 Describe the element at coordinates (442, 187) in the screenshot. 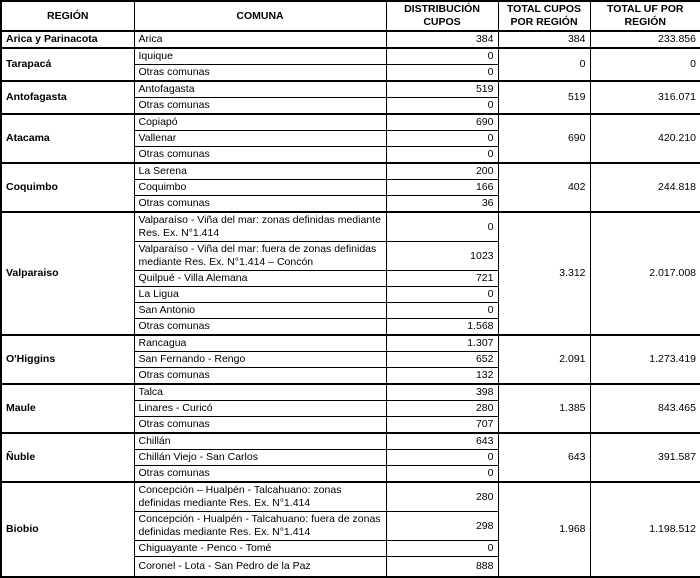

I see `cupos-cell: 166` at that location.